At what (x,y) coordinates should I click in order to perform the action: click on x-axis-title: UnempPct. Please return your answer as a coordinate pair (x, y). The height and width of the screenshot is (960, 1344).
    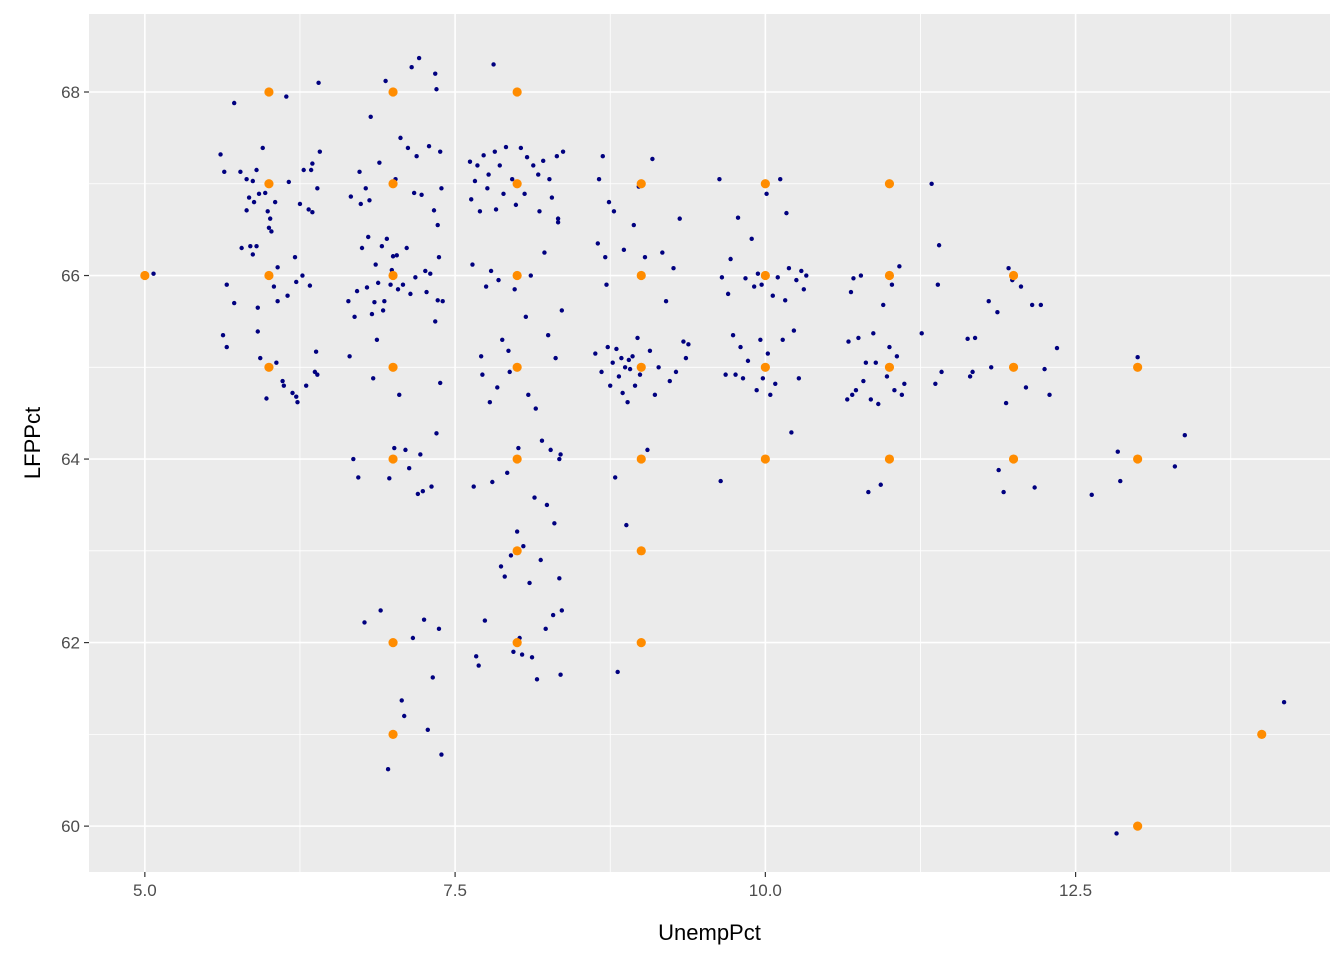
    Looking at the image, I should click on (709, 932).